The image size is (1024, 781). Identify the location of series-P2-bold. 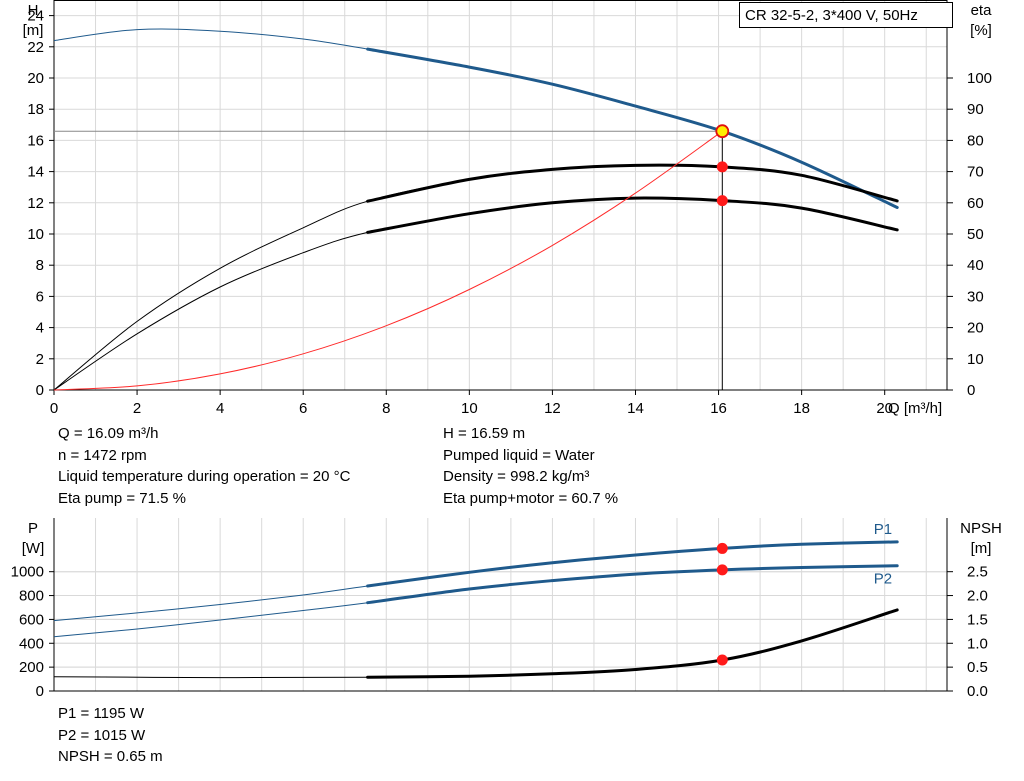
(632, 584).